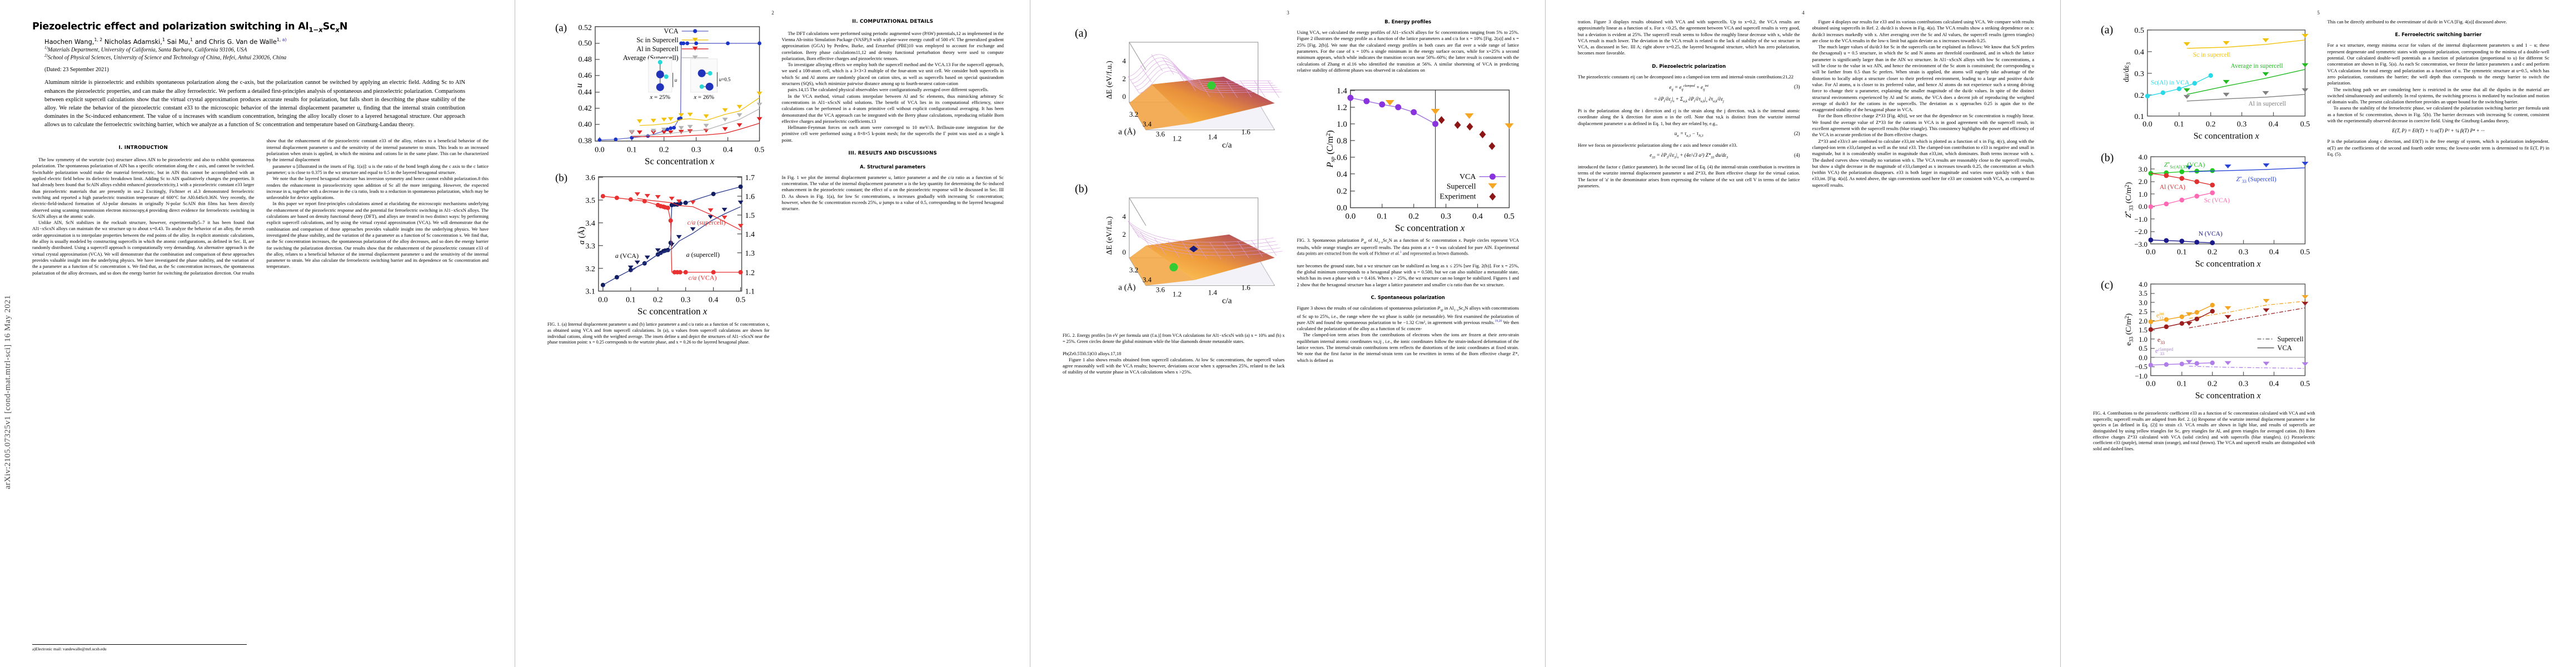 Image resolution: width=2576 pixels, height=667 pixels. I want to click on panel-label-b: (b), so click(2107, 158).